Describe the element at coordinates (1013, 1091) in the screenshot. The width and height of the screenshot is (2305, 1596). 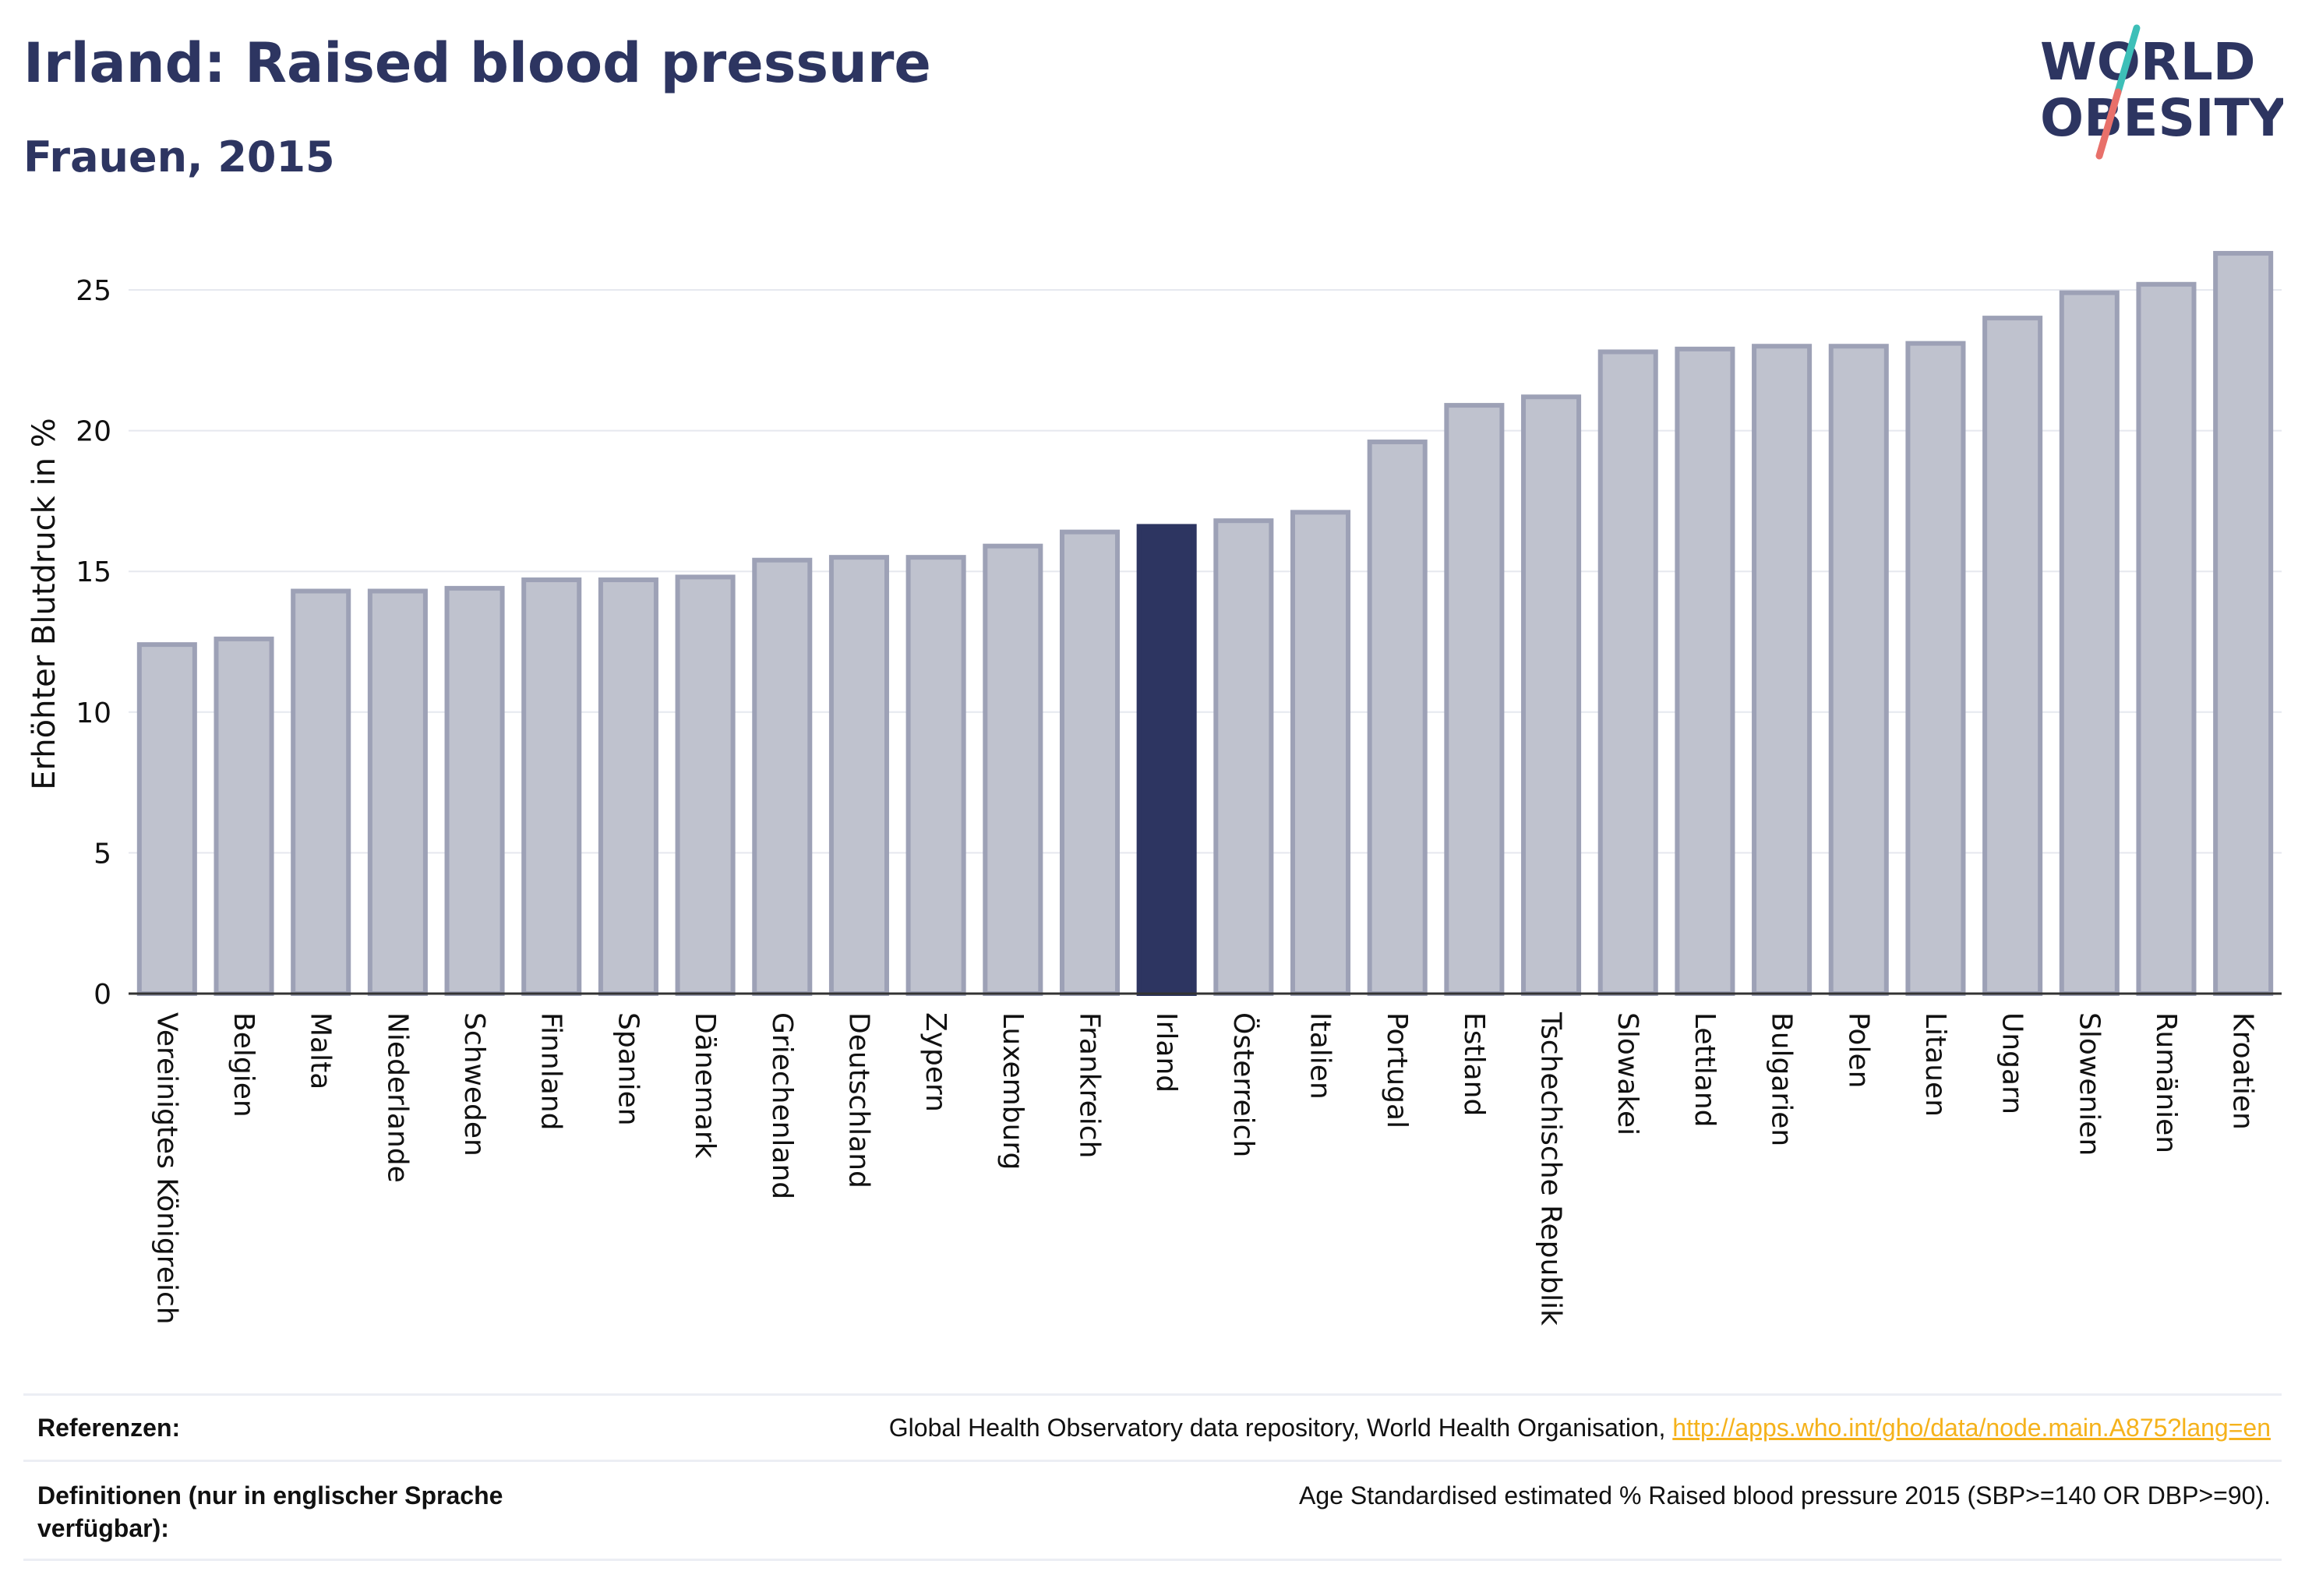
I see `x-tick-label: Luxemburg` at that location.